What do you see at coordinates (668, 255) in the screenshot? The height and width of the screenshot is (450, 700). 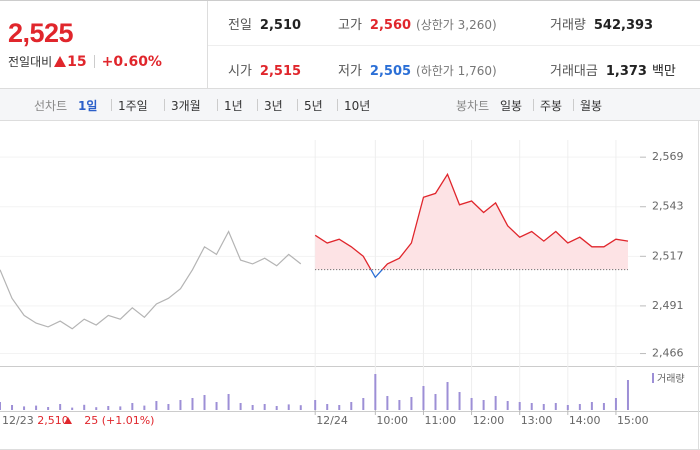 I see `y-tick-label: 2,517` at bounding box center [668, 255].